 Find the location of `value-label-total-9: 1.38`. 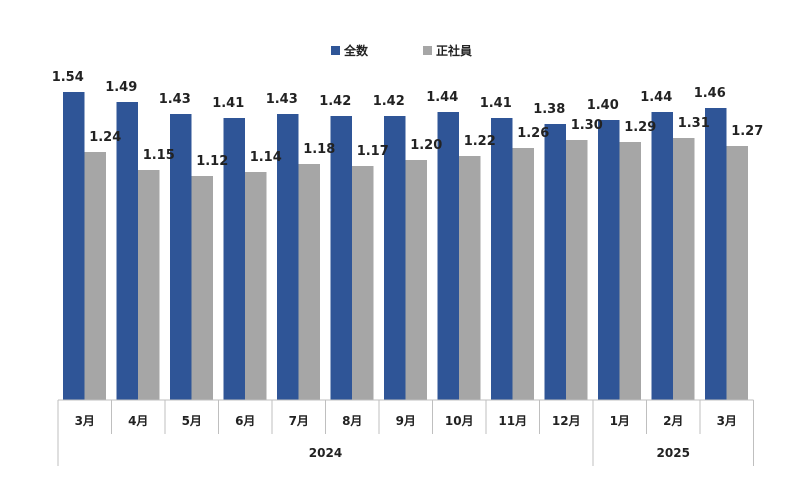

value-label-total-9: 1.38 is located at coordinates (549, 109).